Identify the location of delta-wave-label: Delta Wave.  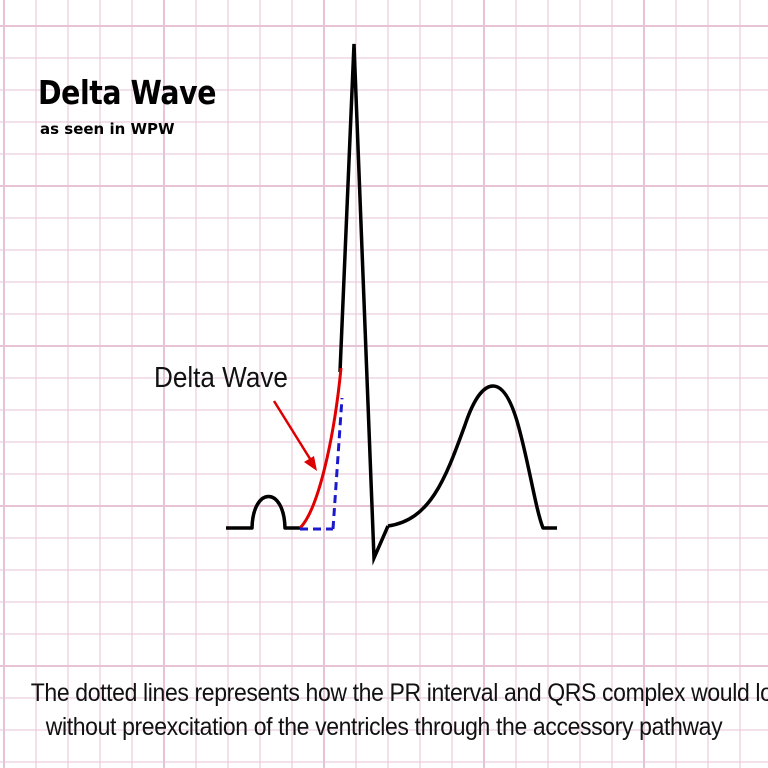
(221, 378).